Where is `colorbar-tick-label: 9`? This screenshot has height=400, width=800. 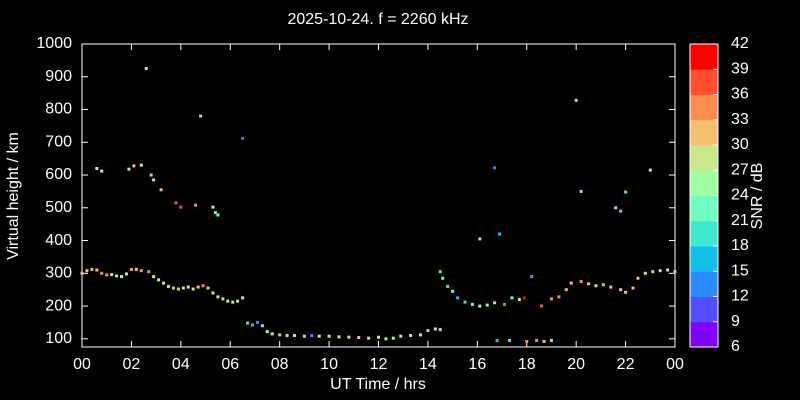 colorbar-tick-label: 9 is located at coordinates (735, 321).